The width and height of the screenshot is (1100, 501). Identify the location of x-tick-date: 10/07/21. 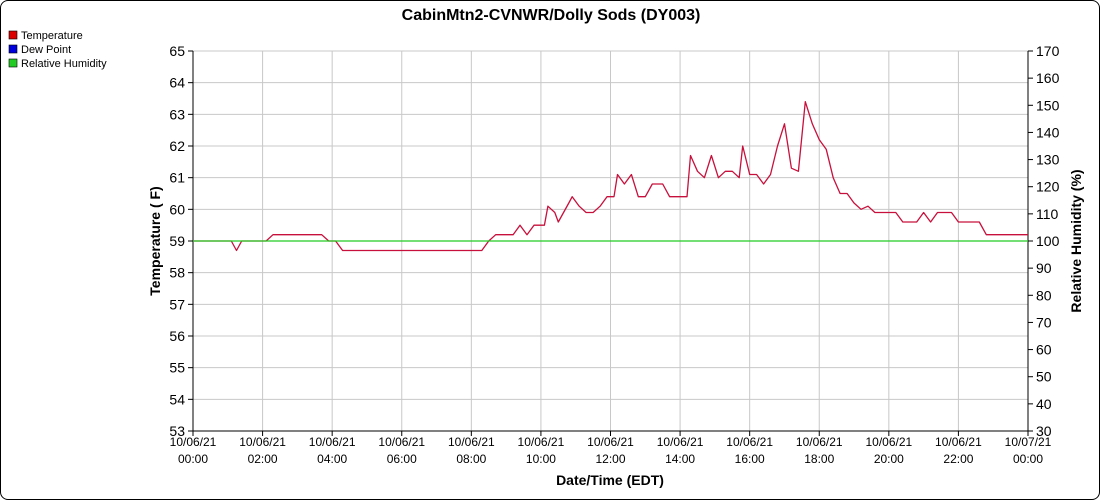
(1028, 442).